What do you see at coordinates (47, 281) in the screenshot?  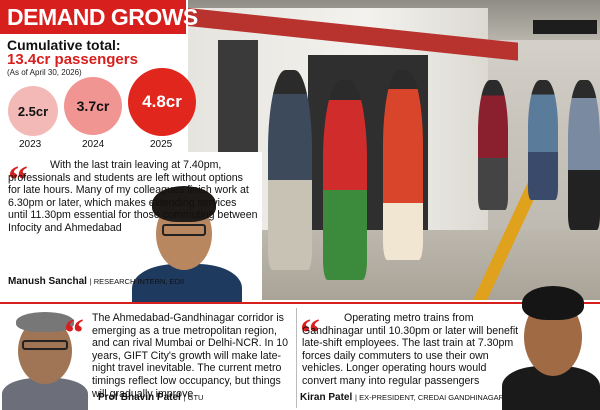 I see `author-name: Manush Sanchal` at bounding box center [47, 281].